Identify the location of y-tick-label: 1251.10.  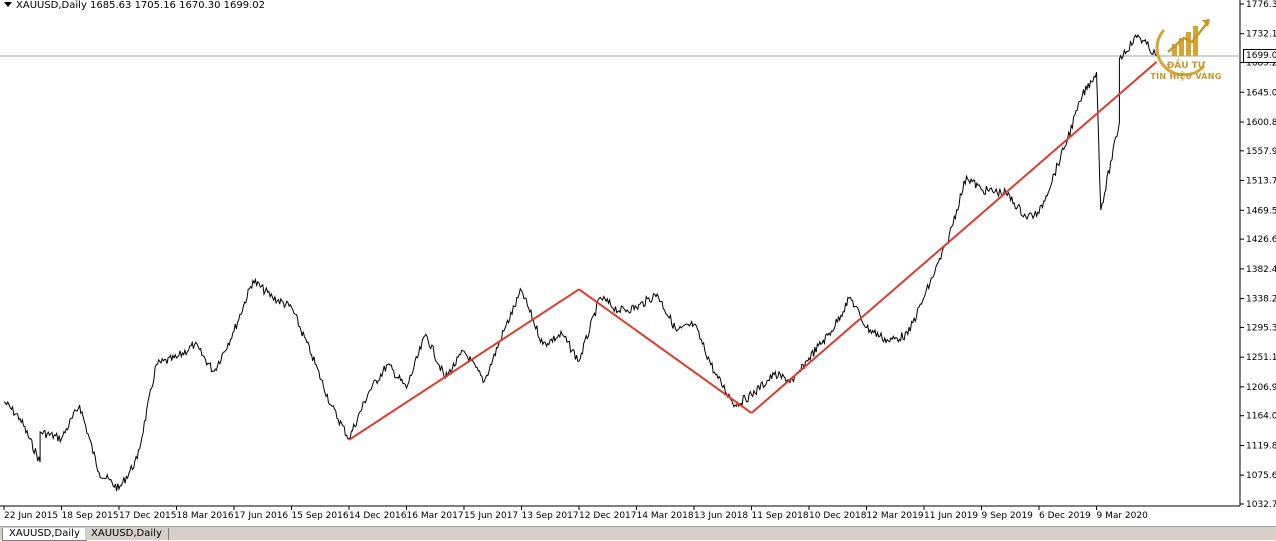
(1261, 358).